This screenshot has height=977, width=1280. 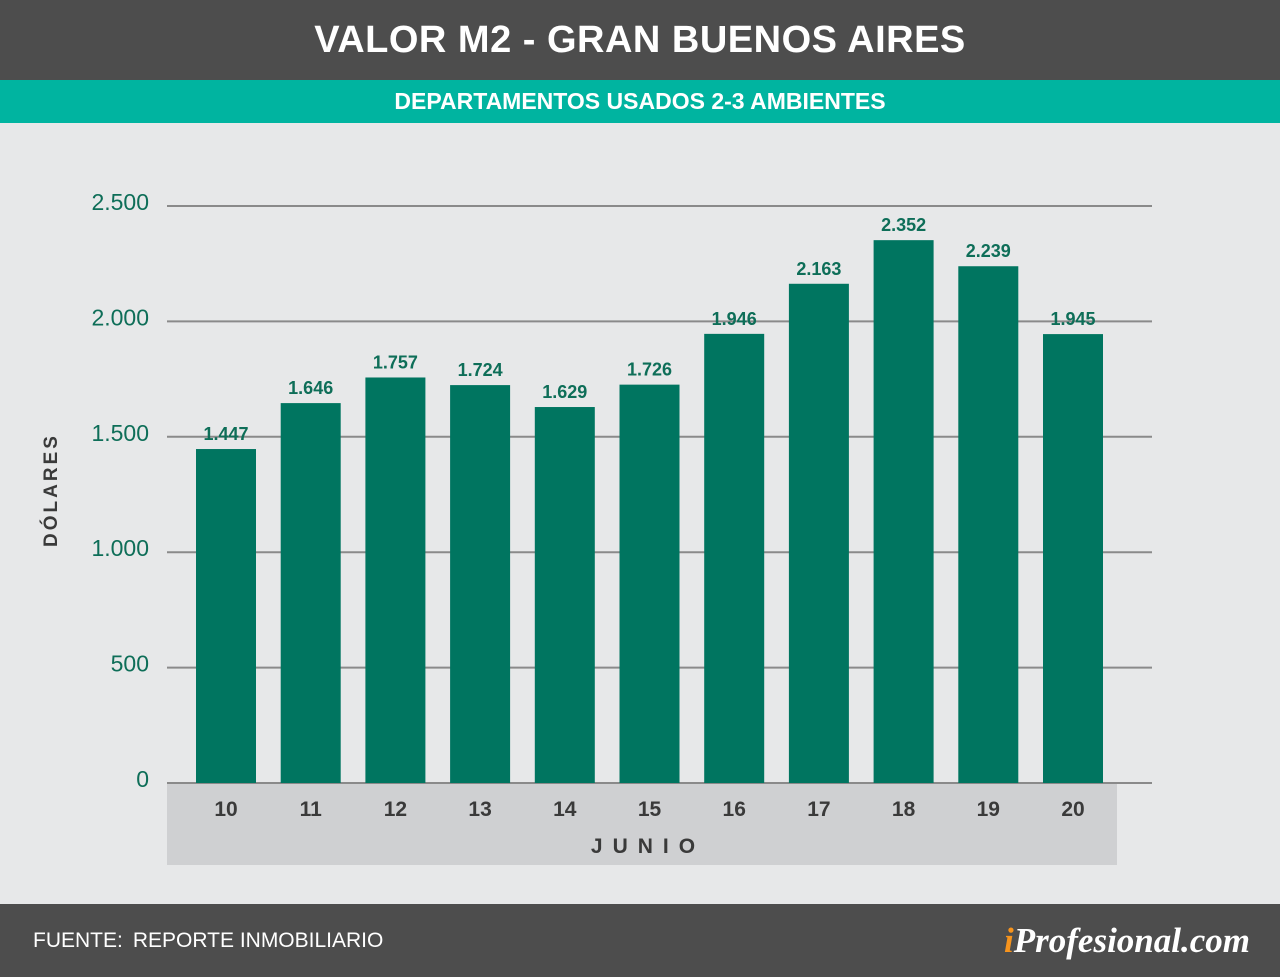 I want to click on data-label: 1.447, so click(x=225, y=434).